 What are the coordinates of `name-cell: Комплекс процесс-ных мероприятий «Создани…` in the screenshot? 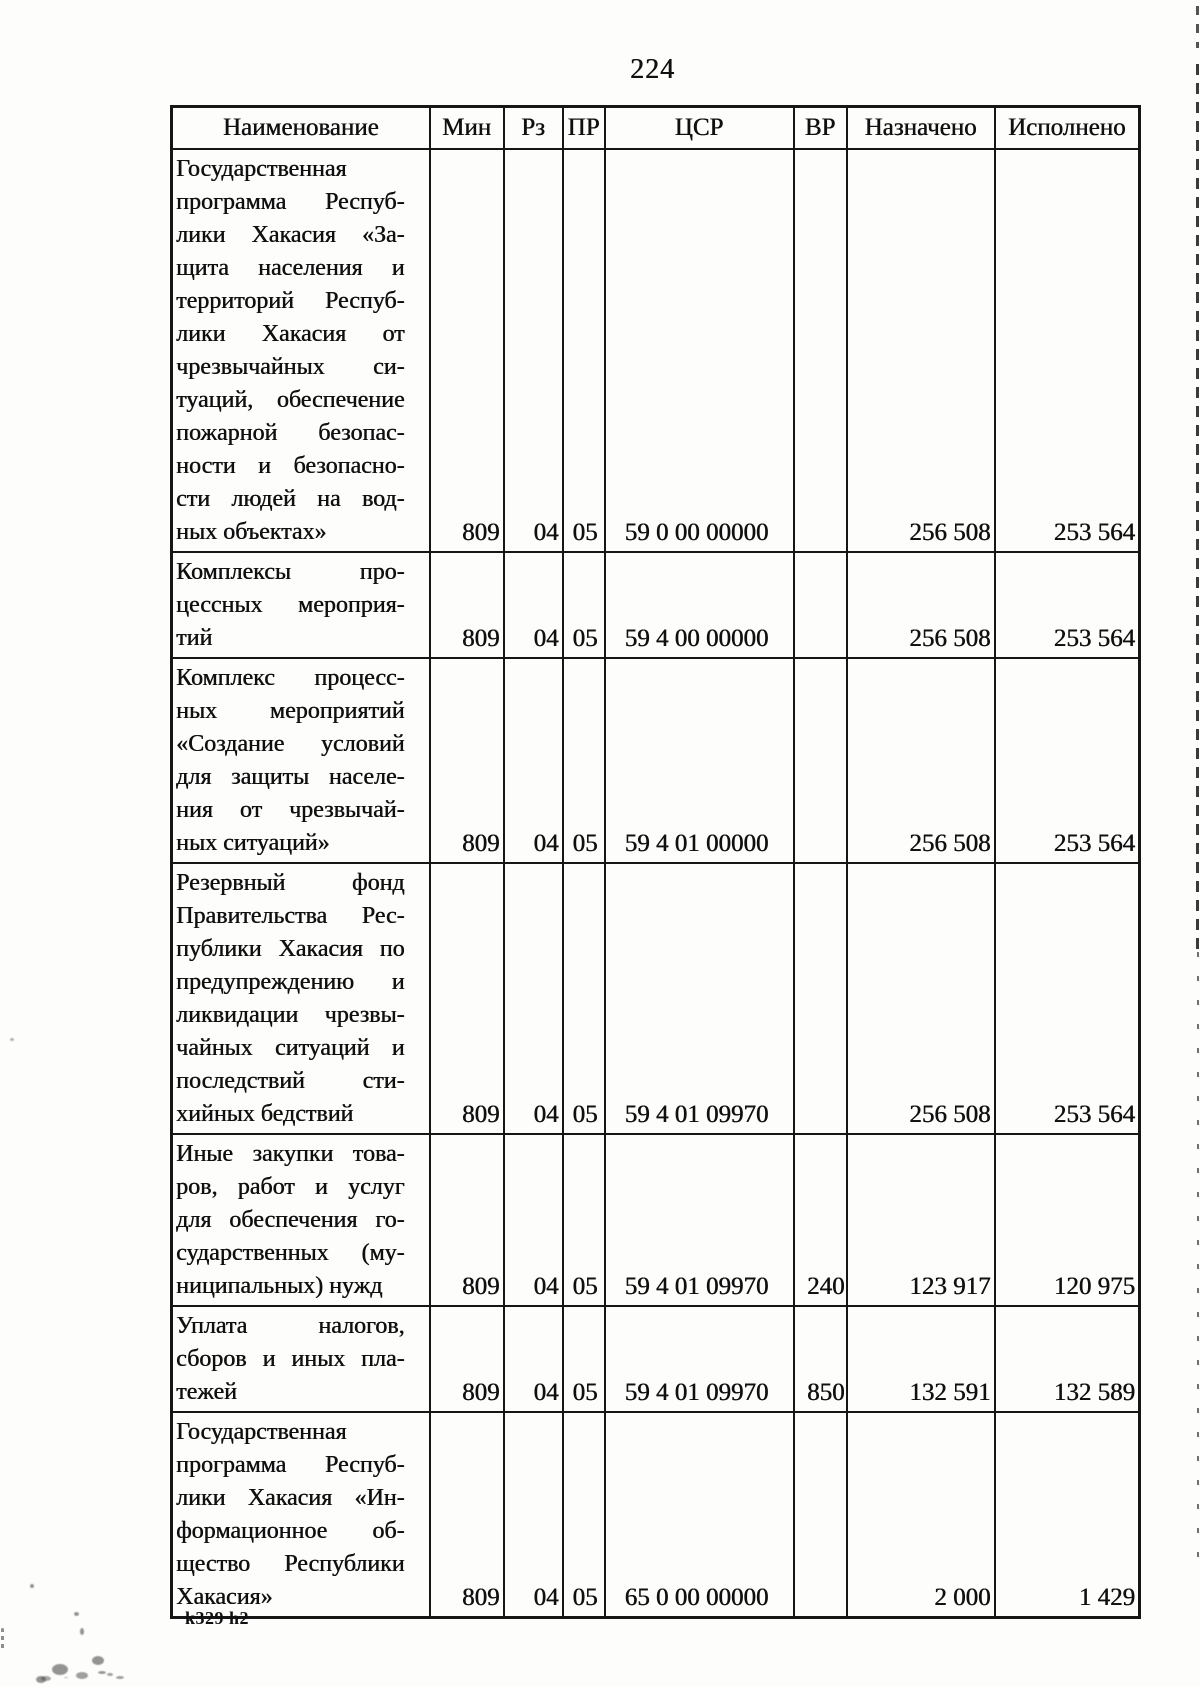 It's located at (300, 760).